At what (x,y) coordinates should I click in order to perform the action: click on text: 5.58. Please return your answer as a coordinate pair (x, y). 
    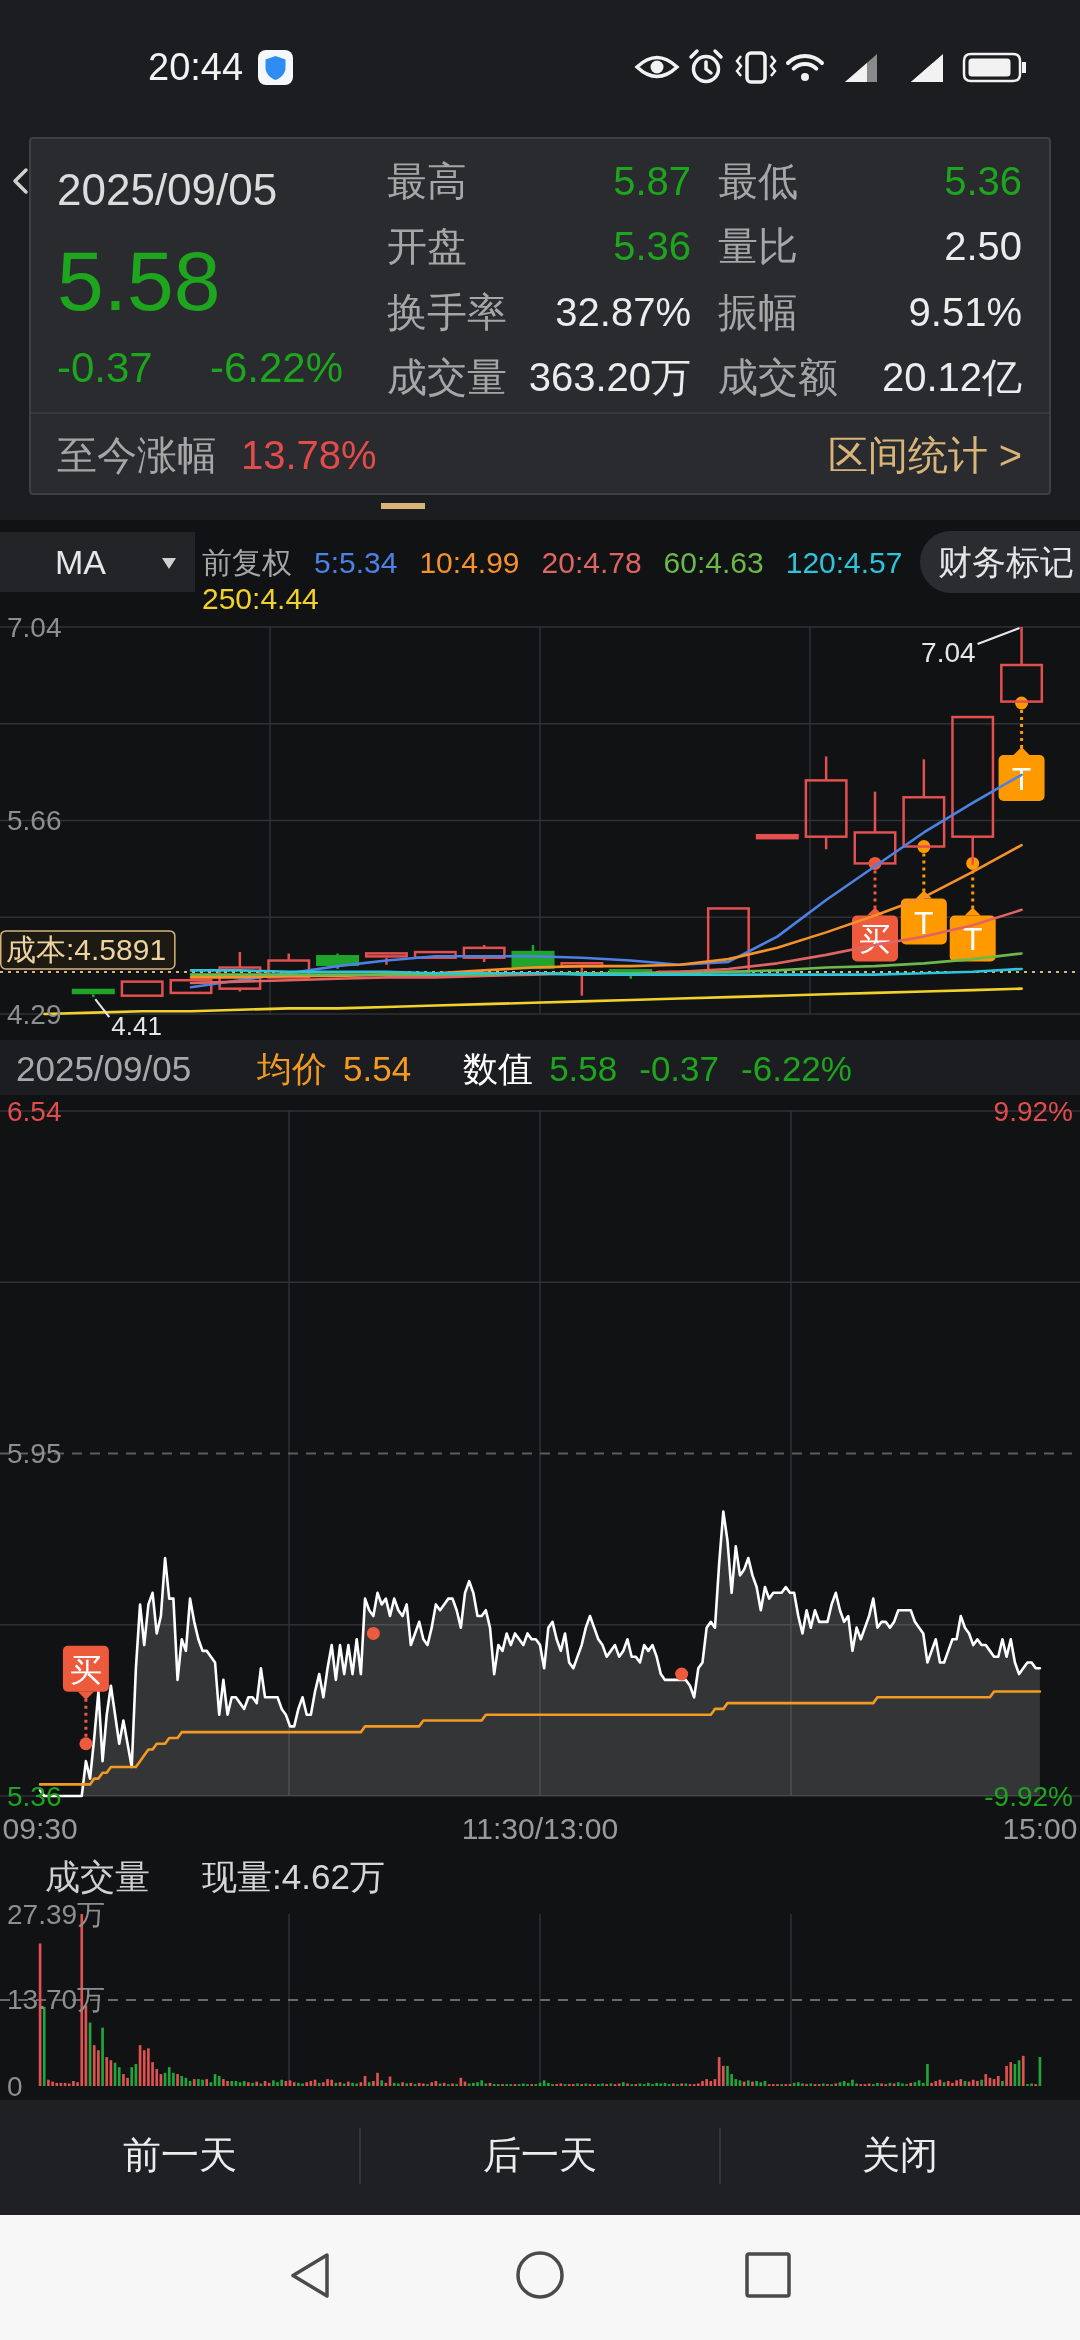
    Looking at the image, I should click on (139, 281).